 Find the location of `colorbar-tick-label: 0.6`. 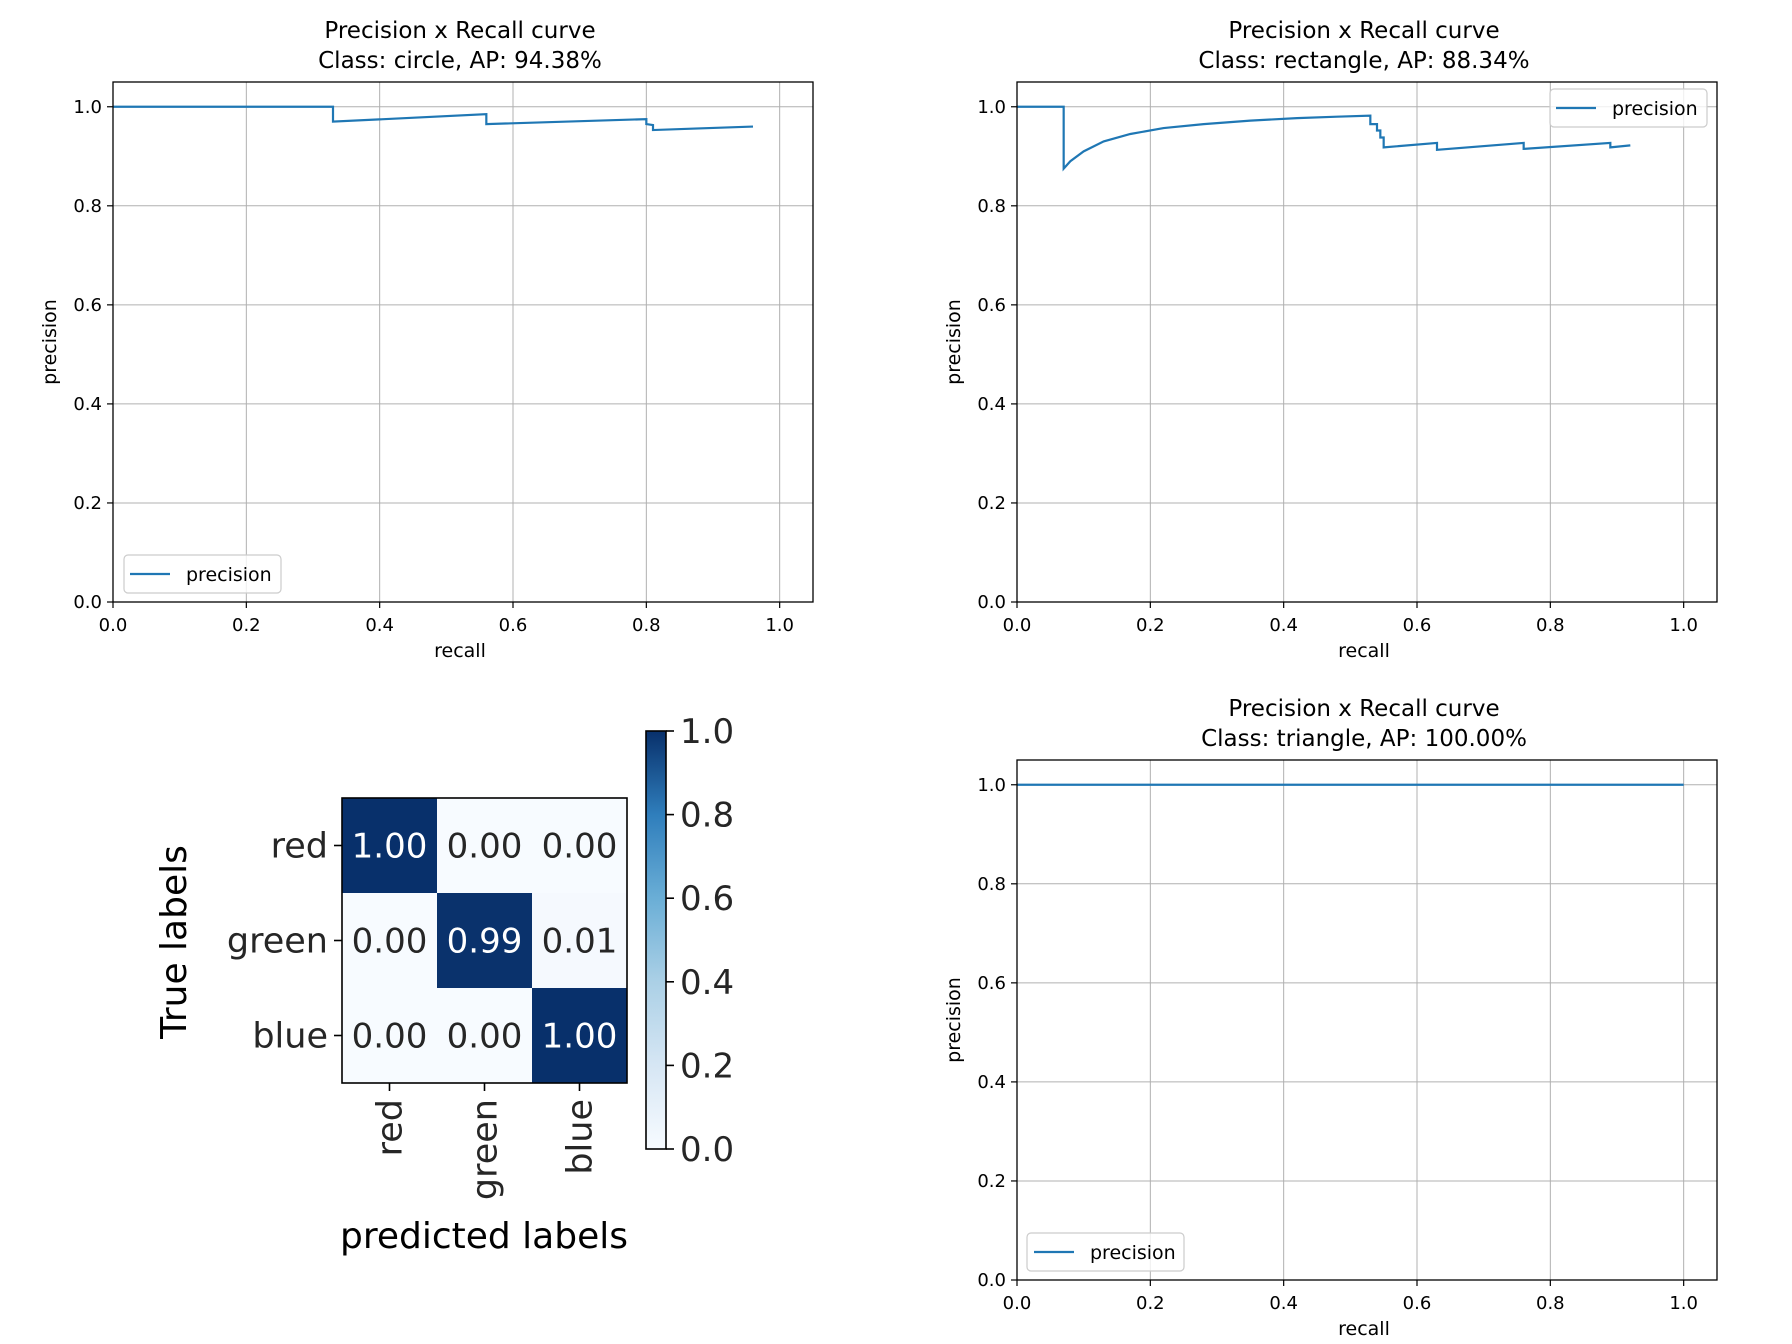

colorbar-tick-label: 0.6 is located at coordinates (707, 899).